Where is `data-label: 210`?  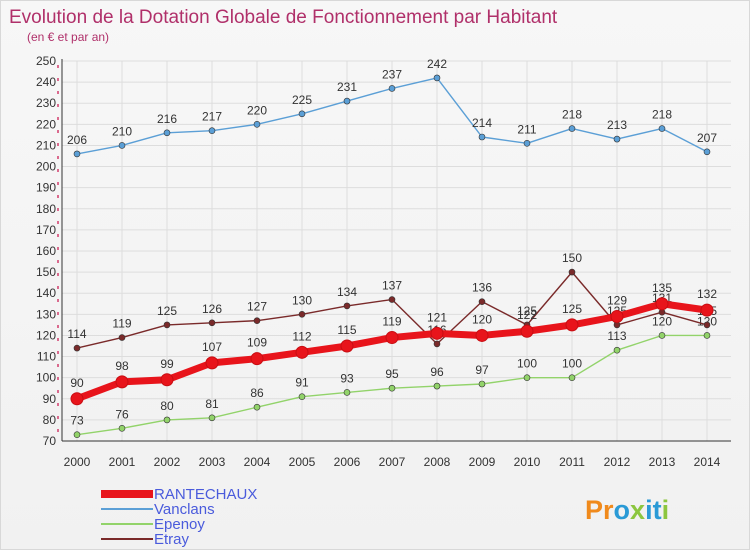
data-label: 210 is located at coordinates (122, 131).